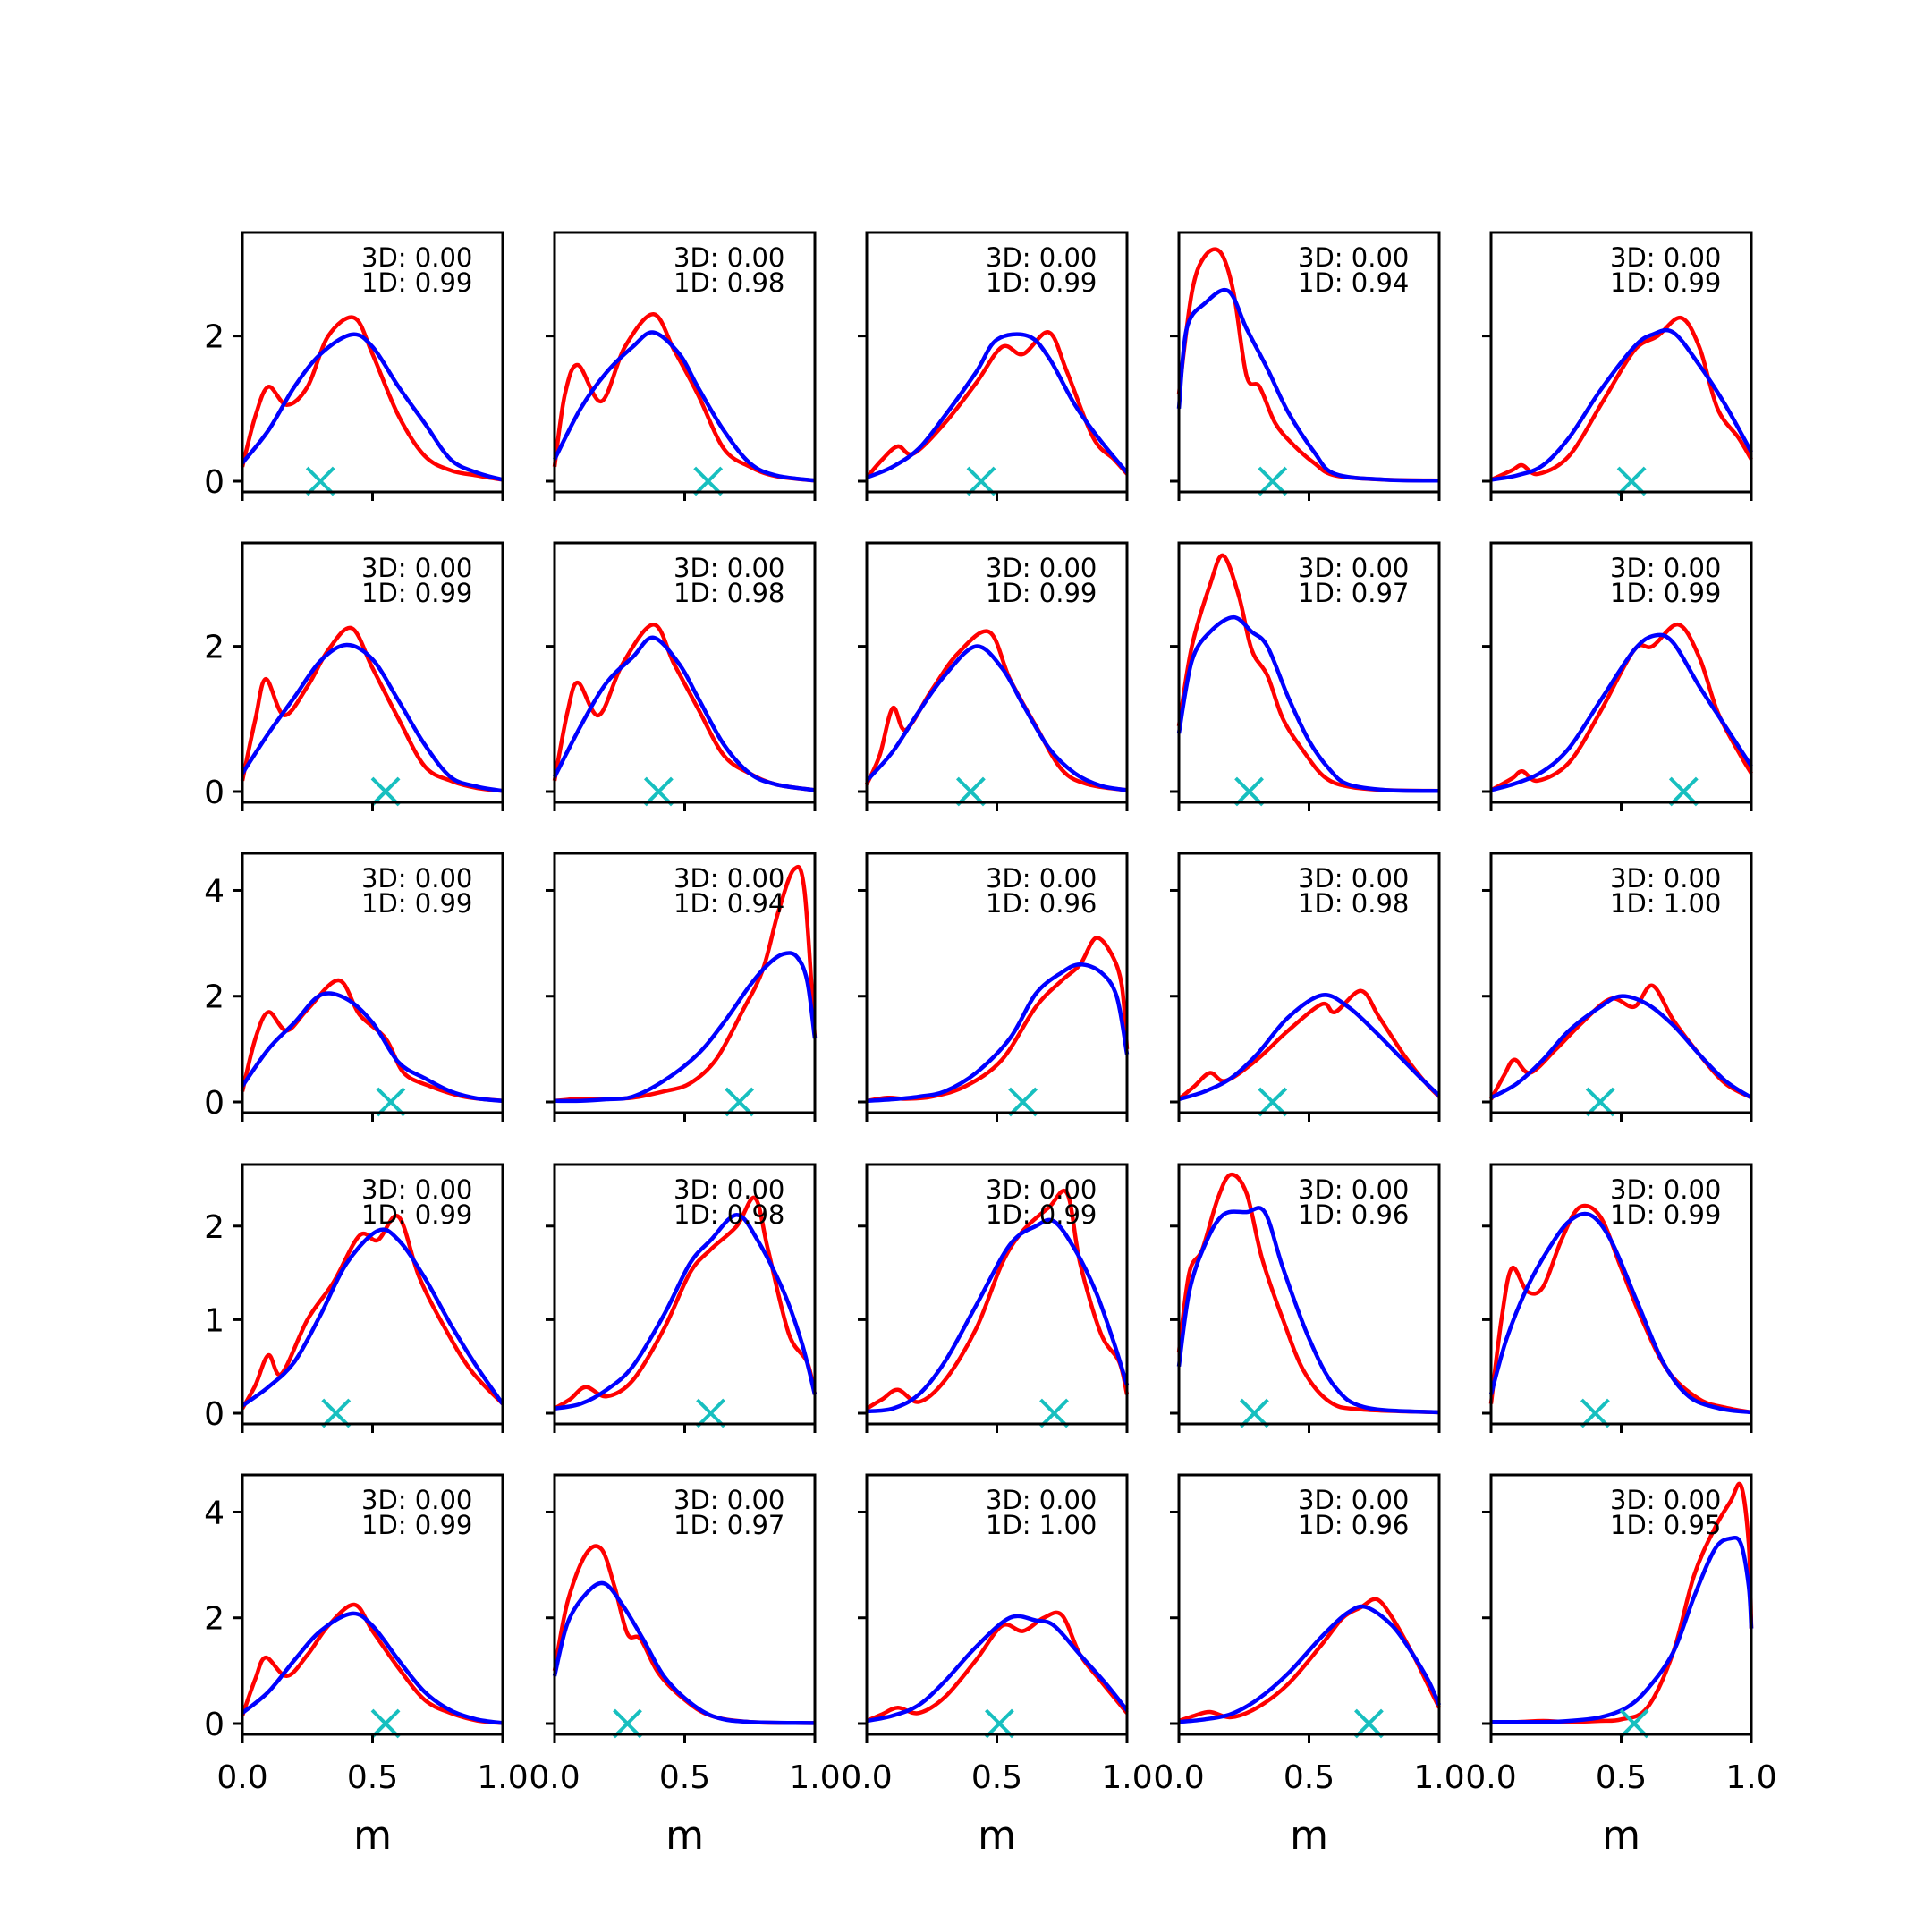 This screenshot has width=1932, height=1932. I want to click on x-axis-label: m, so click(684, 1836).